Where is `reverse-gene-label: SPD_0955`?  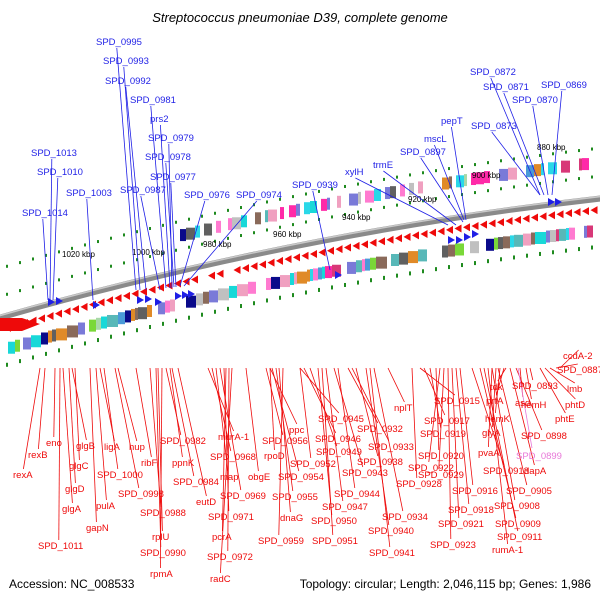
reverse-gene-label: SPD_0955 is located at coordinates (295, 497).